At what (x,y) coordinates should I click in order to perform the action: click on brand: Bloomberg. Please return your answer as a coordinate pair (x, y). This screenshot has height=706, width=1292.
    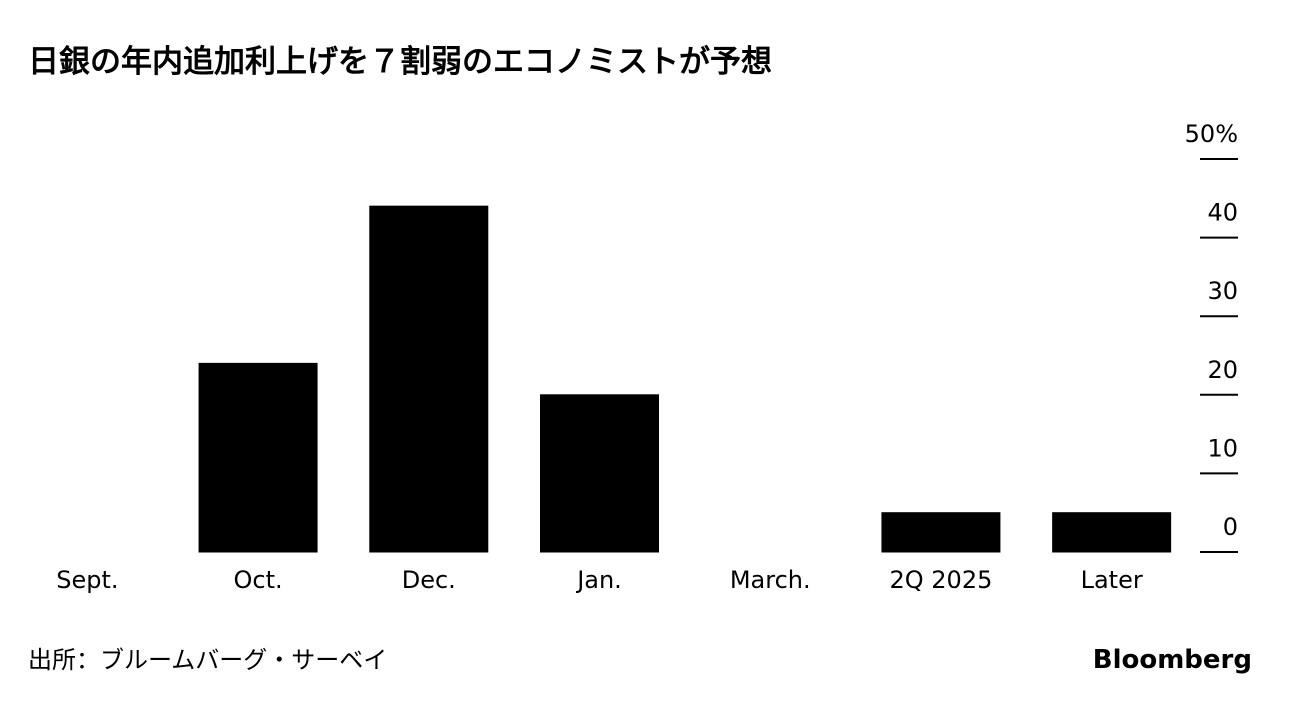
    Looking at the image, I should click on (1172, 660).